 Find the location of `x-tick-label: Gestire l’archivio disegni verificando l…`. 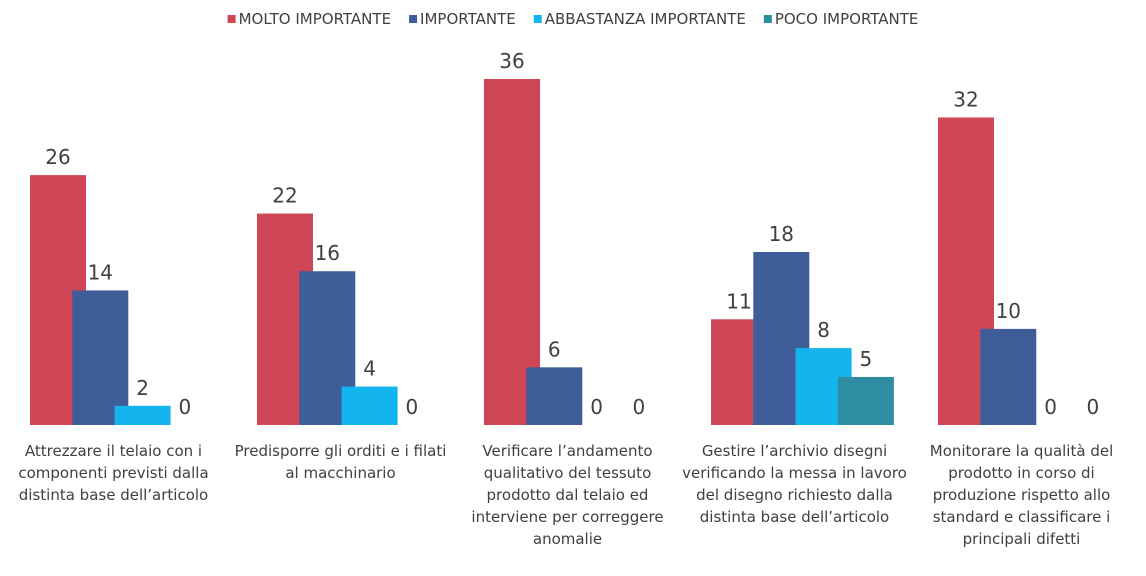

x-tick-label: Gestire l’archivio disegni verificando l… is located at coordinates (794, 484).